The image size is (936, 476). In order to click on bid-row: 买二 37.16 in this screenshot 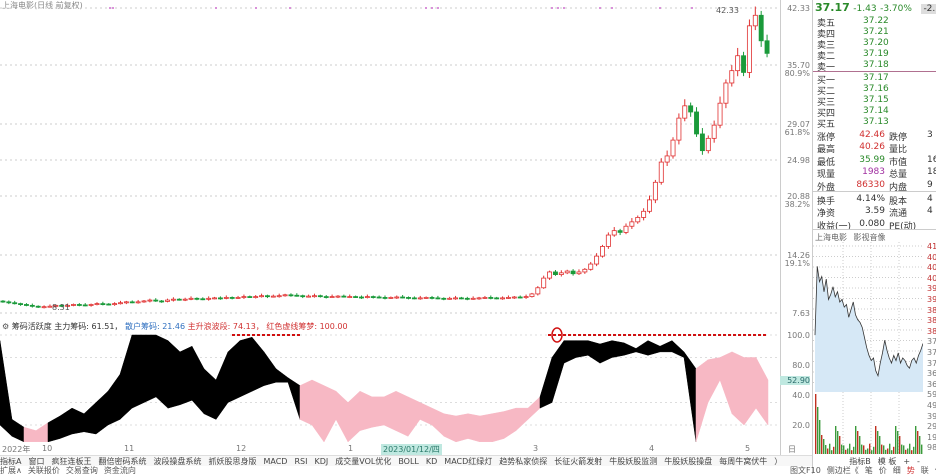, I will do `click(875, 90)`.